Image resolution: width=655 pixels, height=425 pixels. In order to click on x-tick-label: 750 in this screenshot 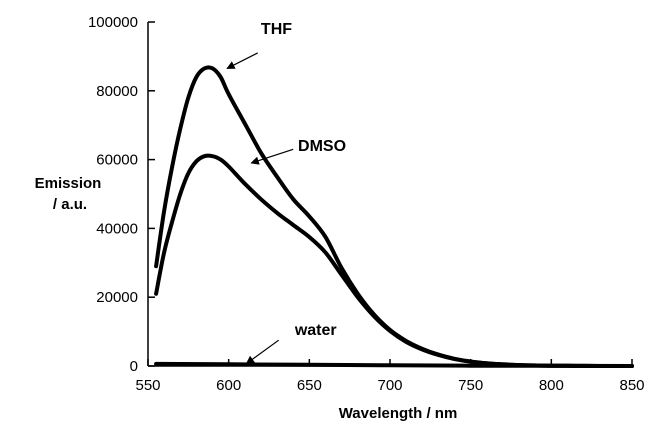, I will do `click(470, 385)`.